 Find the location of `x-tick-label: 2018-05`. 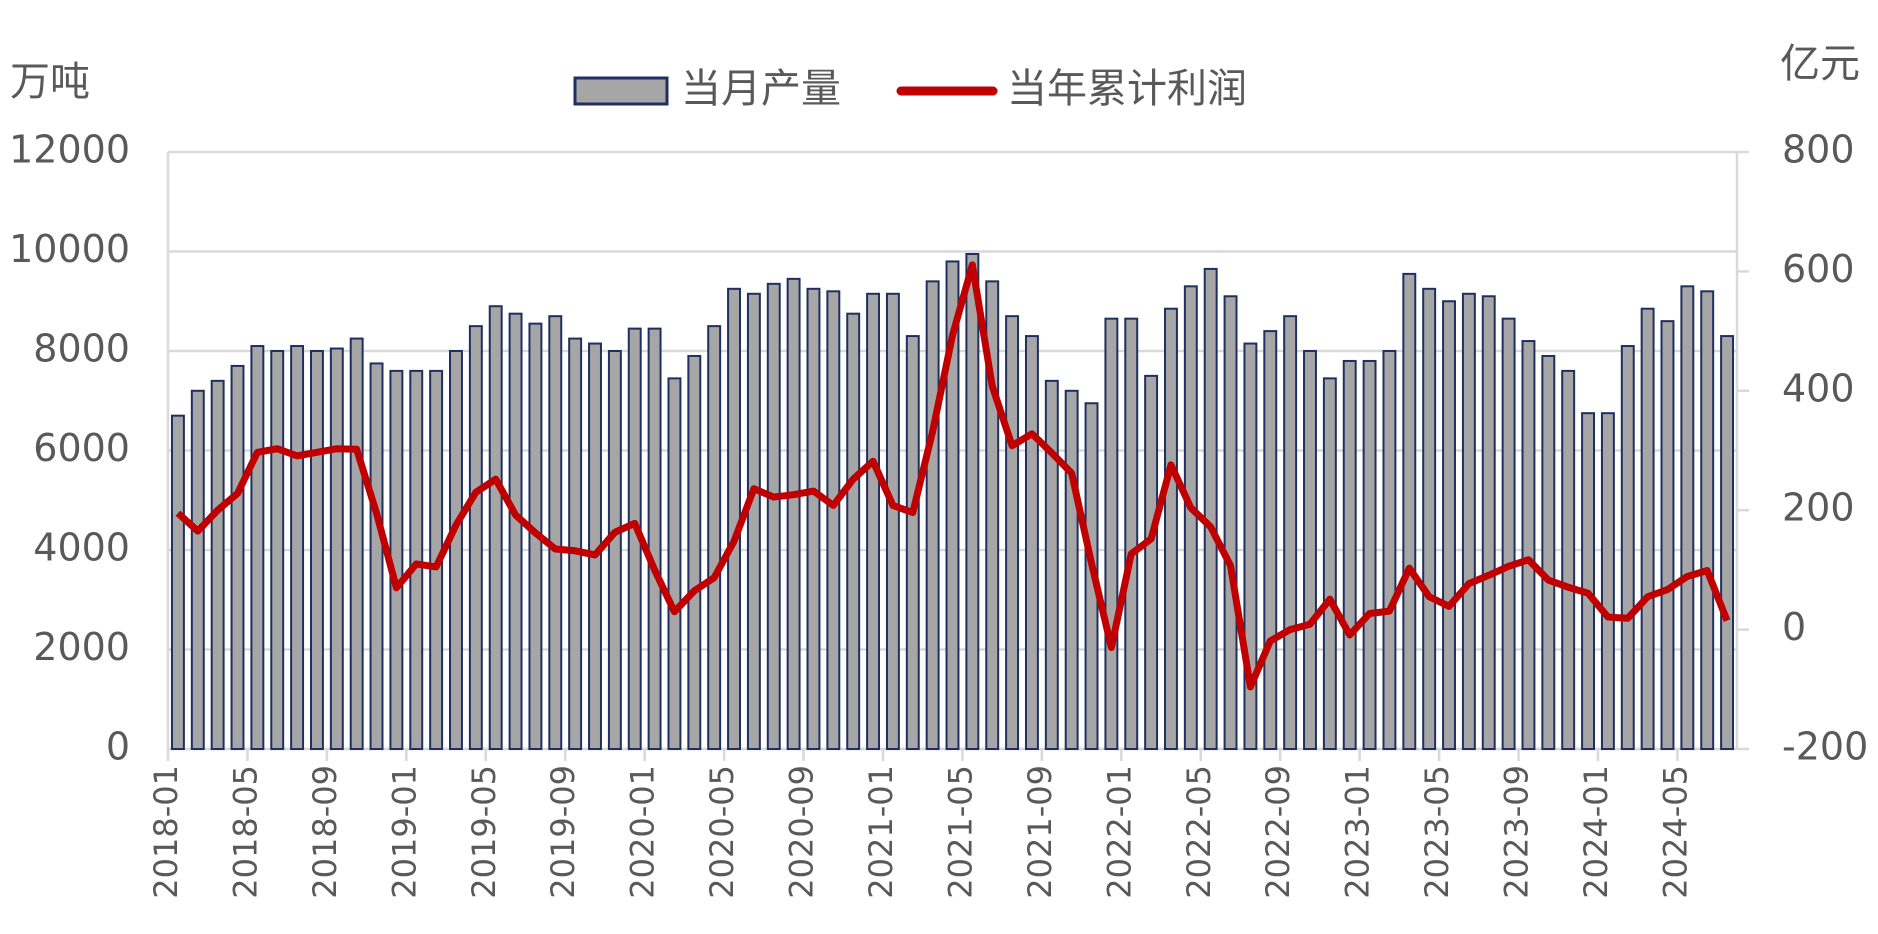

x-tick-label: 2018-05 is located at coordinates (245, 832).